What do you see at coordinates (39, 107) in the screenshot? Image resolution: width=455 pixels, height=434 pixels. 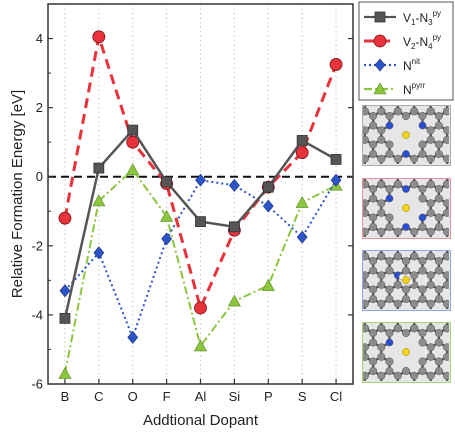 I see `y-tick-label: 2` at bounding box center [39, 107].